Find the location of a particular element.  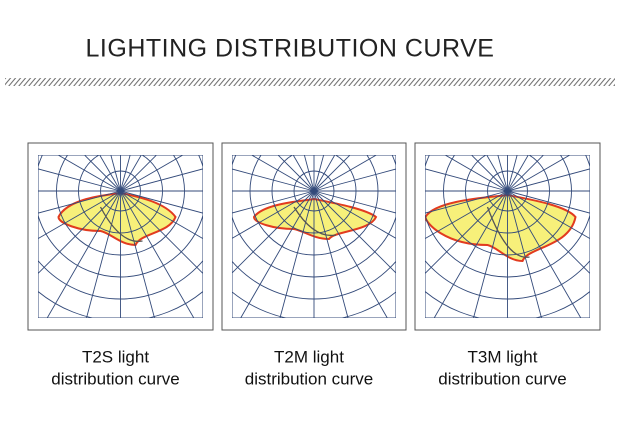

caption-line: T2S light is located at coordinates (115, 356).